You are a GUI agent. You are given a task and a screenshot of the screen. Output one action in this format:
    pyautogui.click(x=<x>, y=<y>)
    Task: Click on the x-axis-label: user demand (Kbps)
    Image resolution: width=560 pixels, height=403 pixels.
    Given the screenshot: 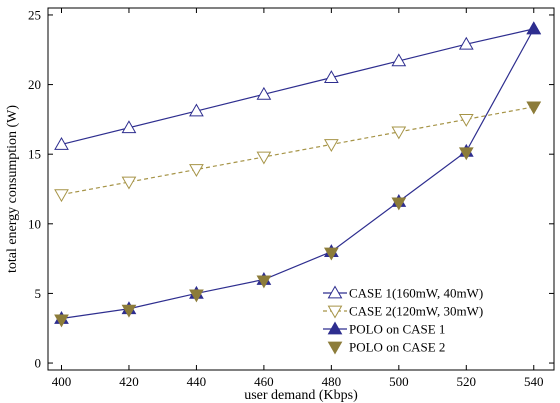 What is the action you would take?
    pyautogui.click(x=301, y=395)
    